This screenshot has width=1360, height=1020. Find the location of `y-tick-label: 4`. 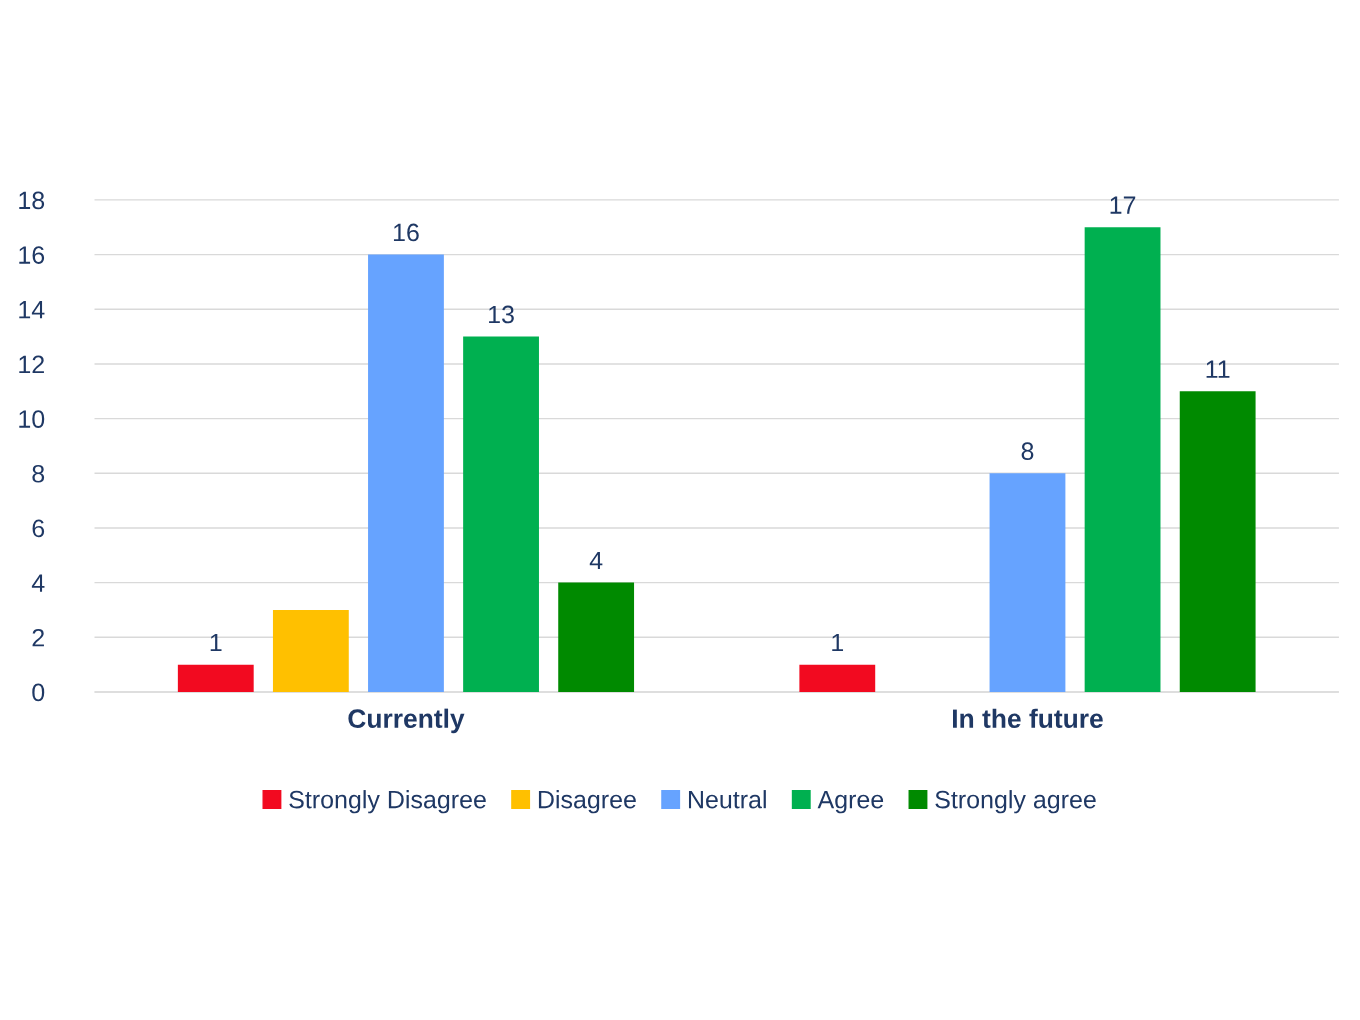

y-tick-label: 4 is located at coordinates (38, 583).